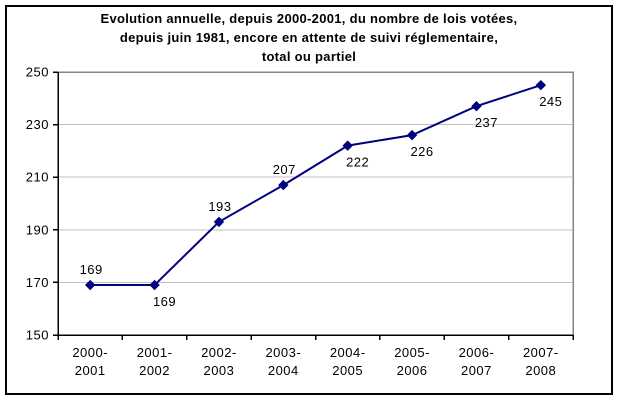 The image size is (618, 400). Describe the element at coordinates (37, 229) in the screenshot. I see `y-tick-label: 190` at that location.